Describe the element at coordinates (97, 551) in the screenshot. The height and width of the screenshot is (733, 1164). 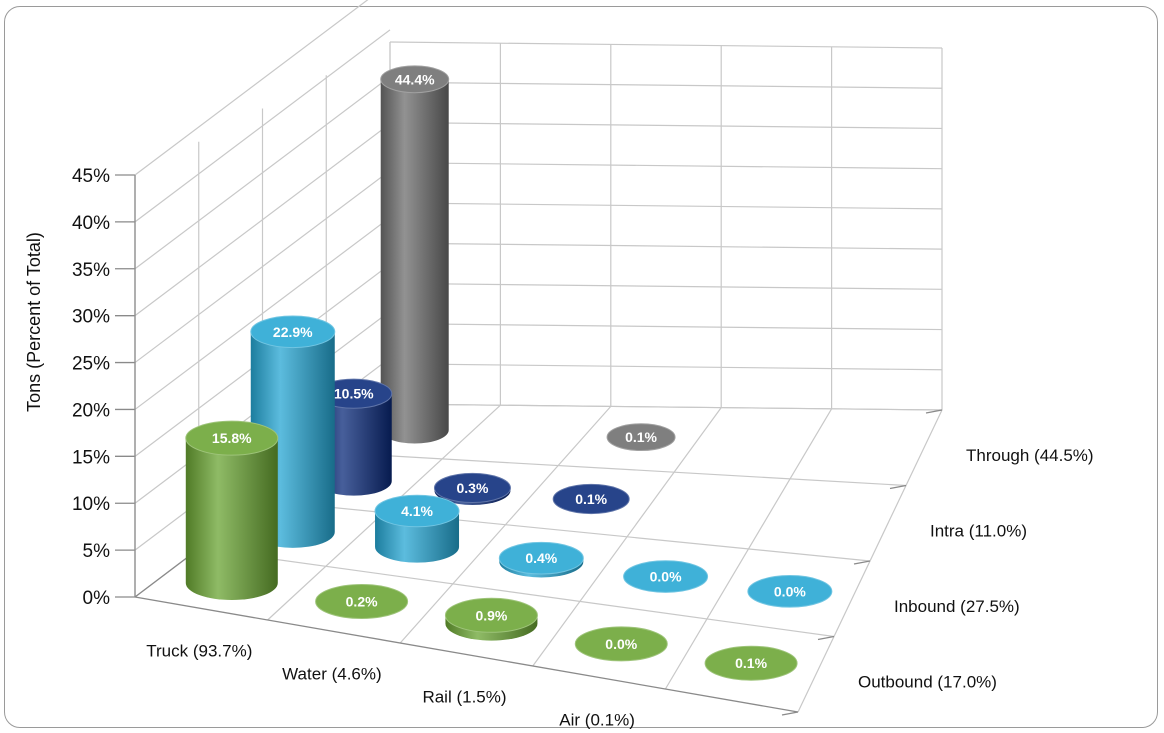
I see `y-tick-label: 5%` at that location.